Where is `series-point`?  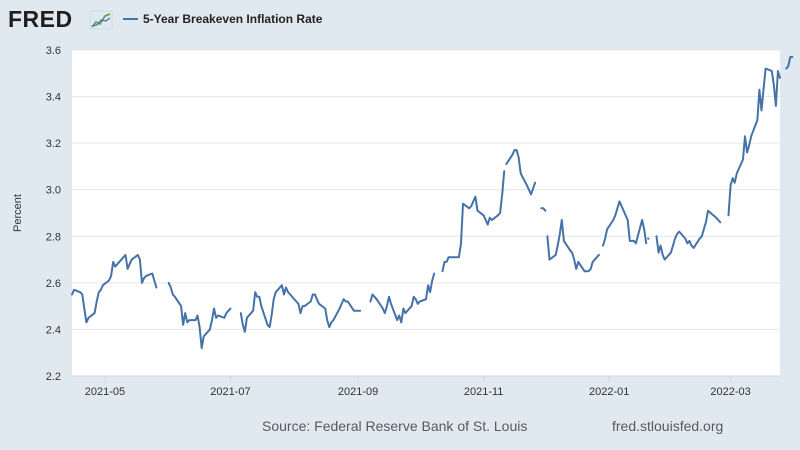
series-point is located at coordinates (648, 238).